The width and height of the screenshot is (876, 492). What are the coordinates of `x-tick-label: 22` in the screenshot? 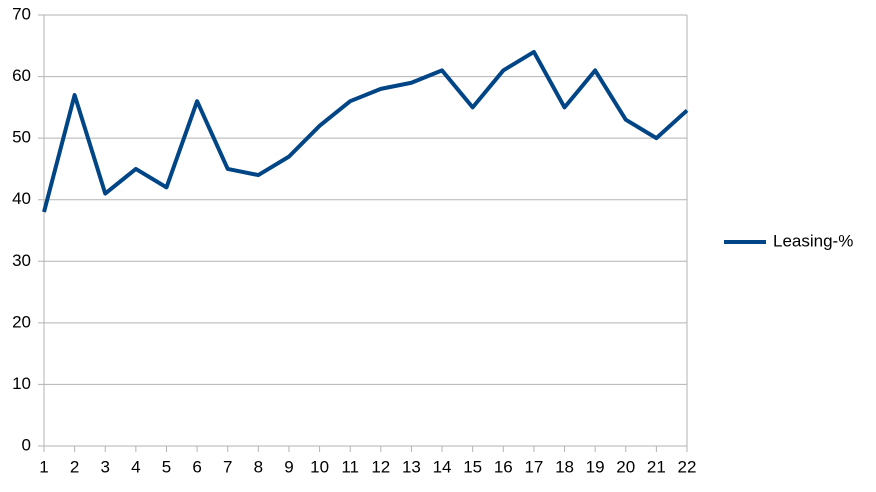 It's located at (687, 466).